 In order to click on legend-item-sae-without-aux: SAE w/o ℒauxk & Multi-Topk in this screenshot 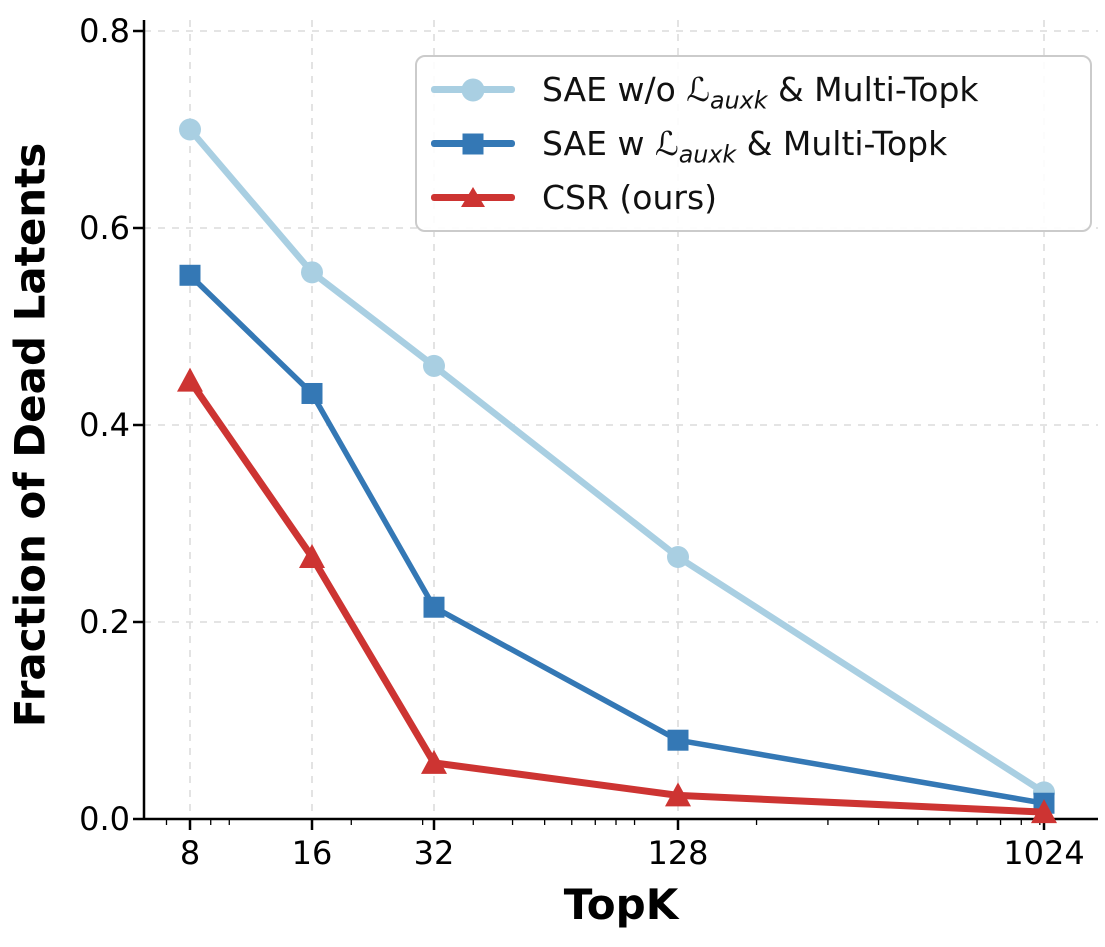, I will do `click(753, 90)`.